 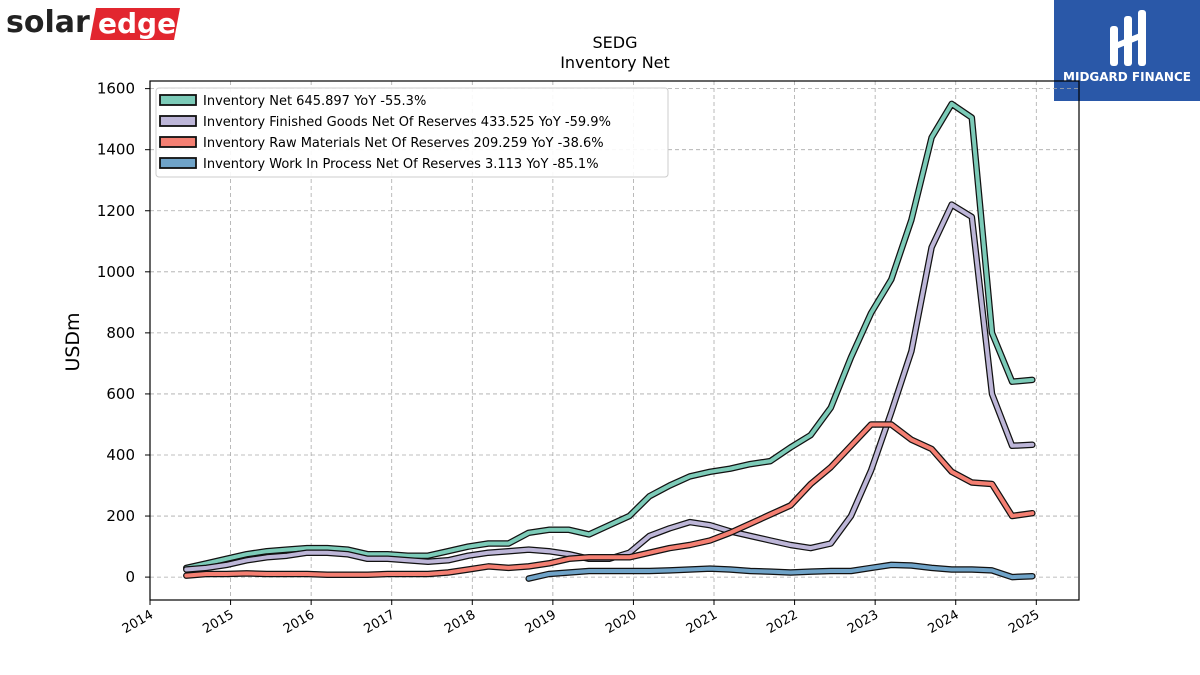 What do you see at coordinates (460, 622) in the screenshot?
I see `x-tick-label: 2018` at bounding box center [460, 622].